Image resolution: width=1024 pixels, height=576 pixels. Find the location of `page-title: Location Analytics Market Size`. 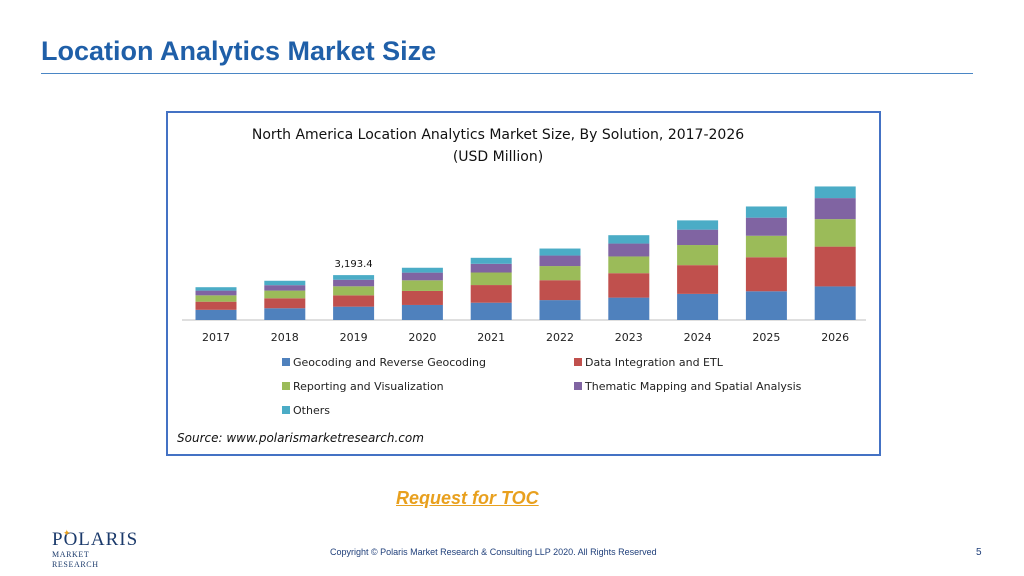

page-title: Location Analytics Market Size is located at coordinates (239, 51).